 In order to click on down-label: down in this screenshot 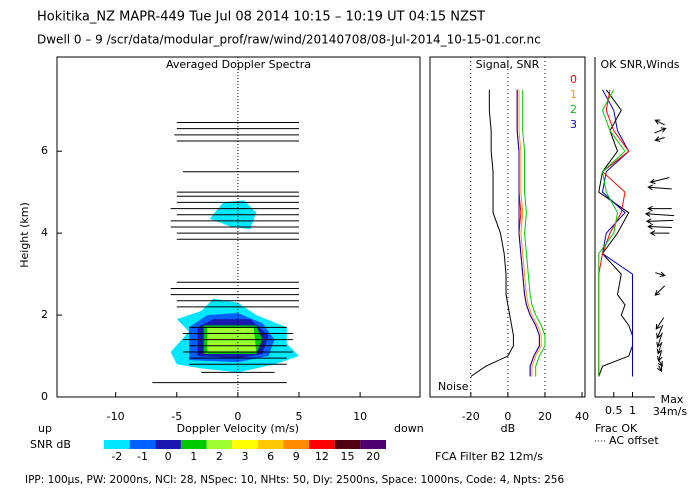, I will do `click(409, 428)`.